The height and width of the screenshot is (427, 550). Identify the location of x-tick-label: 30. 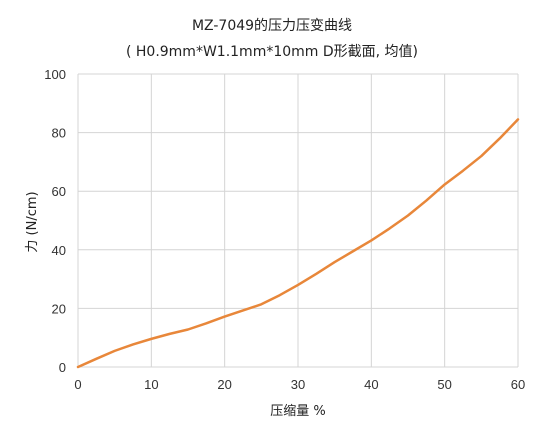
(298, 384).